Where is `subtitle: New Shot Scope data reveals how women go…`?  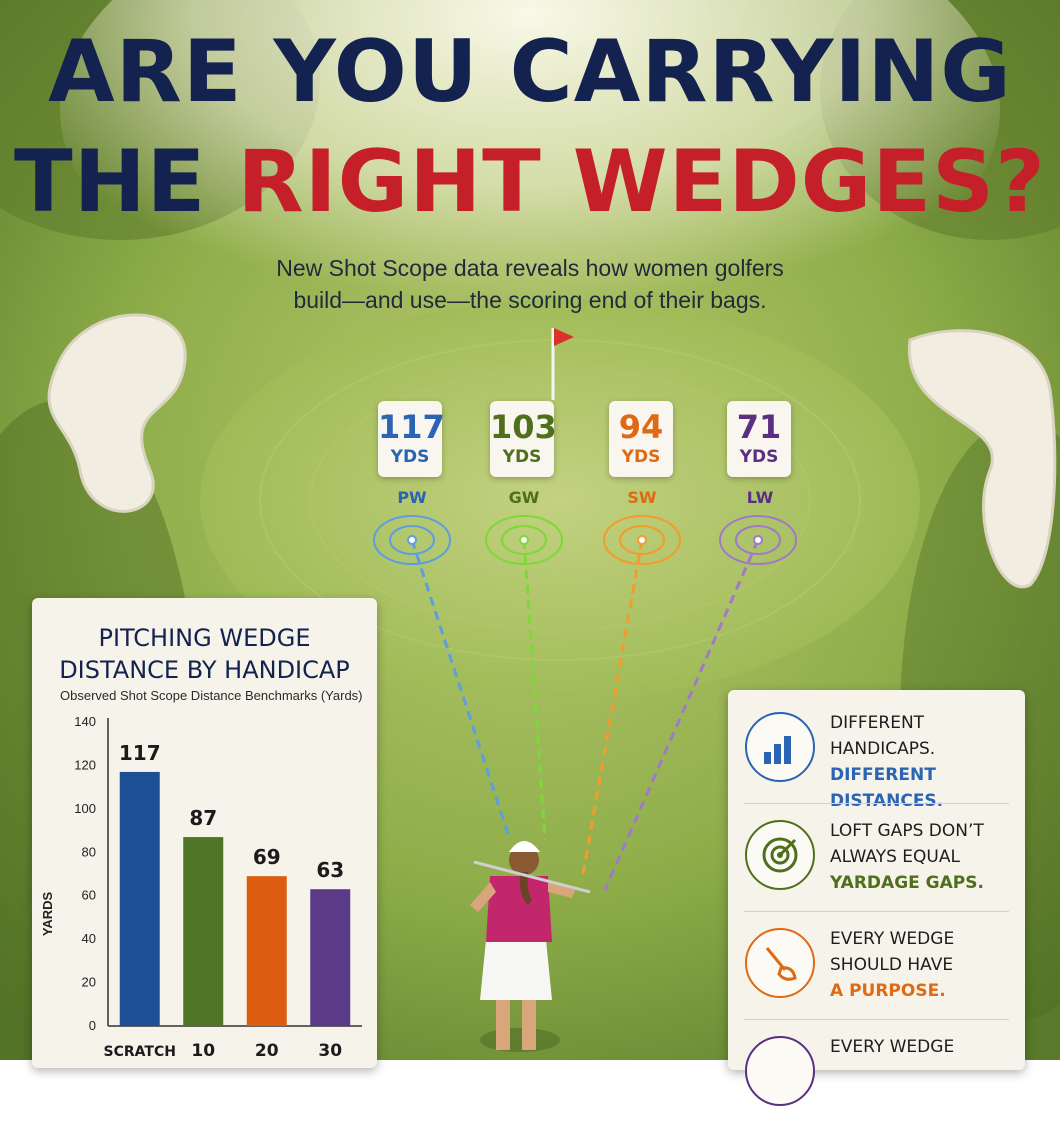 subtitle: New Shot Scope data reveals how women go… is located at coordinates (530, 284).